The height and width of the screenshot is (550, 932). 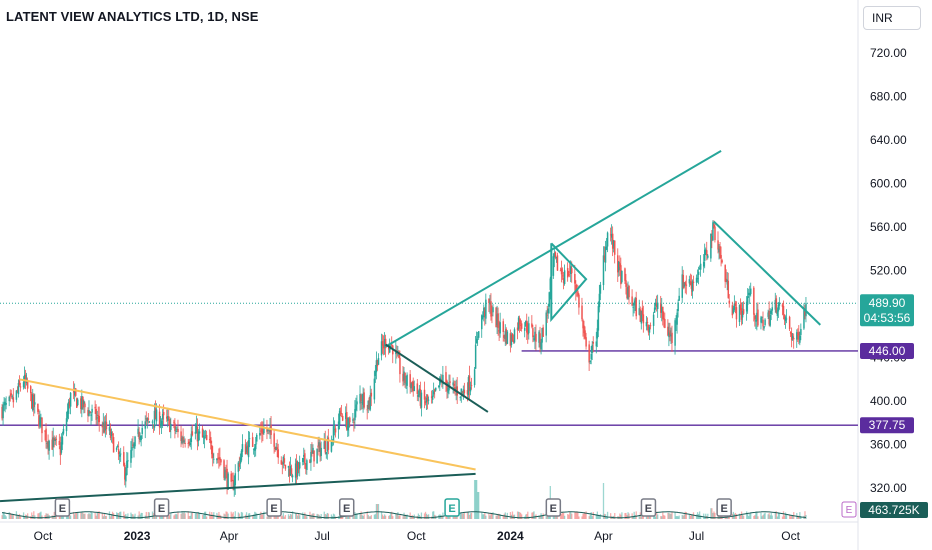 What do you see at coordinates (888, 53) in the screenshot?
I see `price-tick-label: 720.00` at bounding box center [888, 53].